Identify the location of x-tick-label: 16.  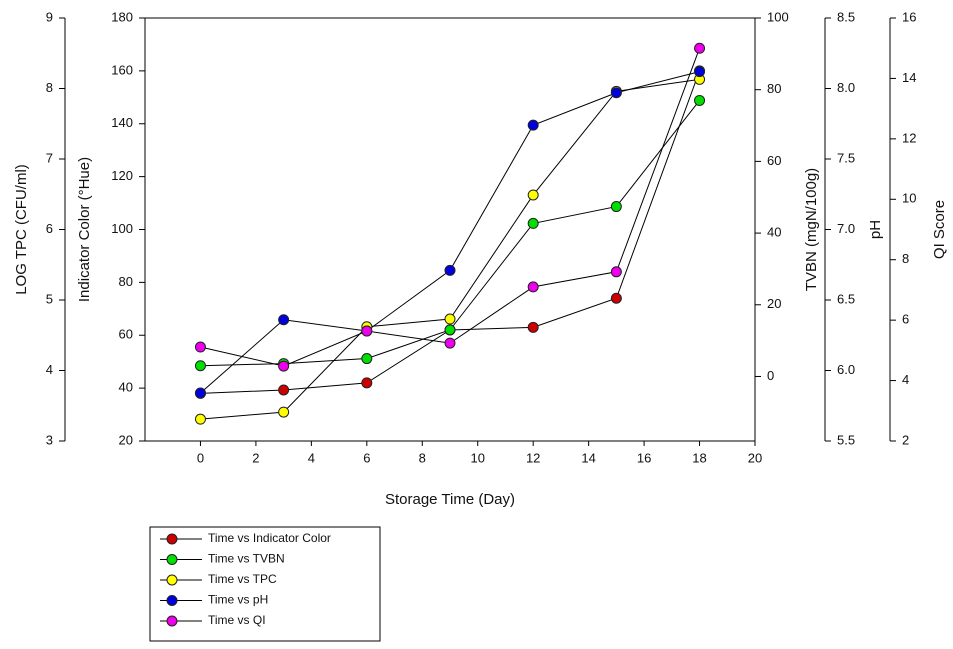
(644, 457).